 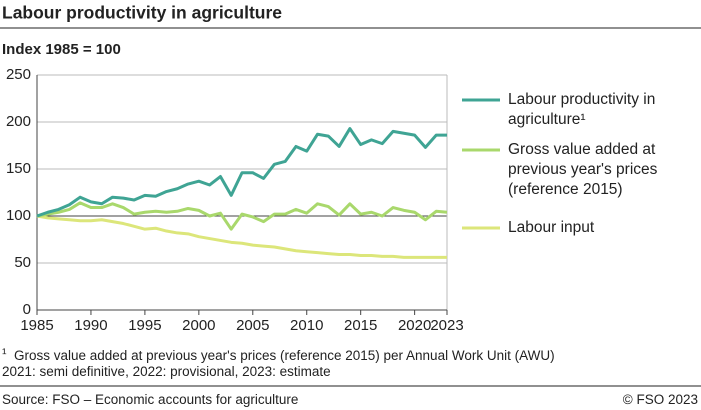 I want to click on subtitle: Index 1985 = 100, so click(x=61, y=49).